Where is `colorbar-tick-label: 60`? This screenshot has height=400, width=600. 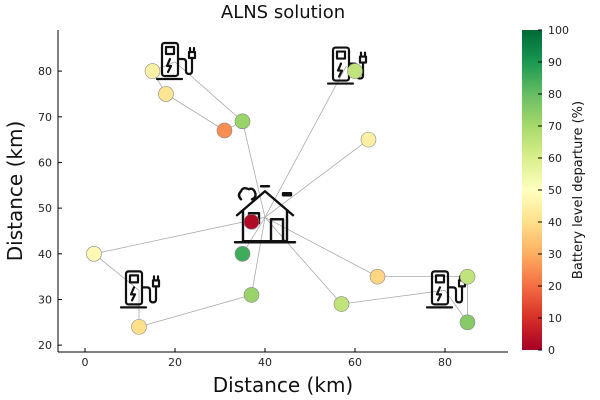 colorbar-tick-label: 60 is located at coordinates (555, 158).